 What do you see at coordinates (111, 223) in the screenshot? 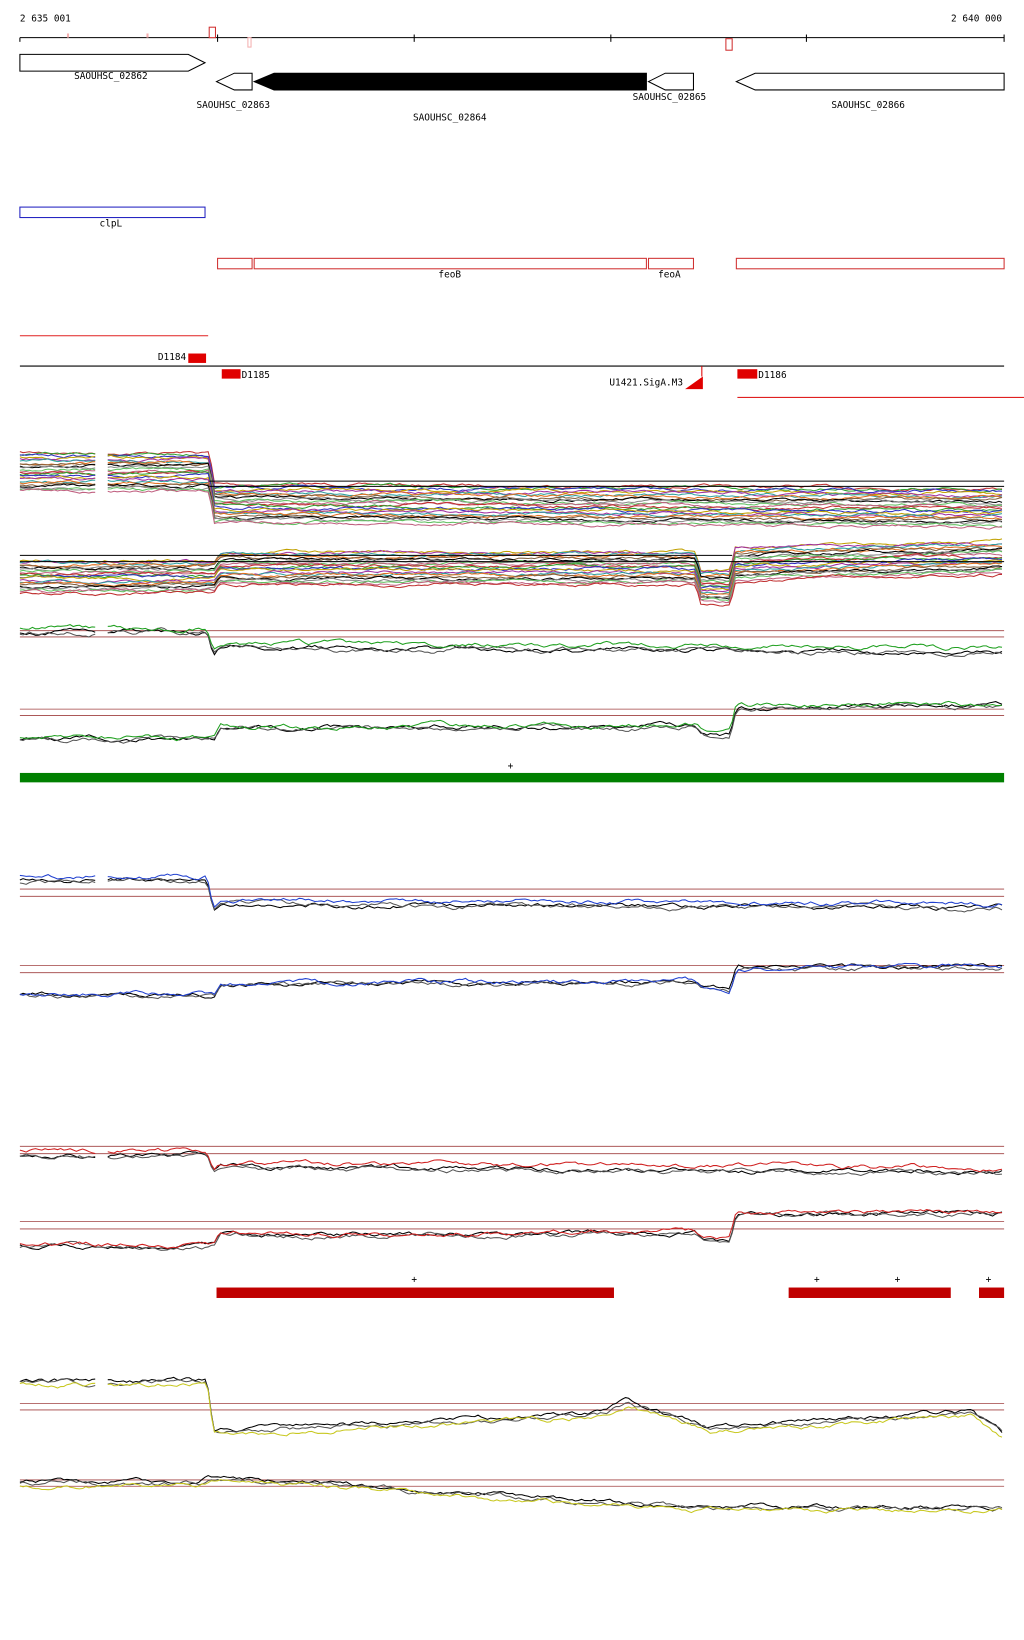
I see `feature-label: clpL` at bounding box center [111, 223].